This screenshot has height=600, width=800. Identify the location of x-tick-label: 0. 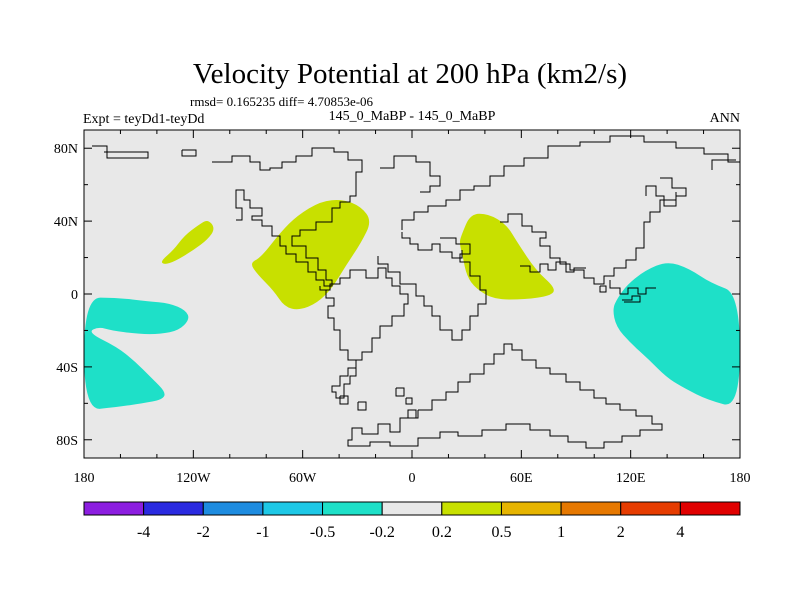
(412, 478).